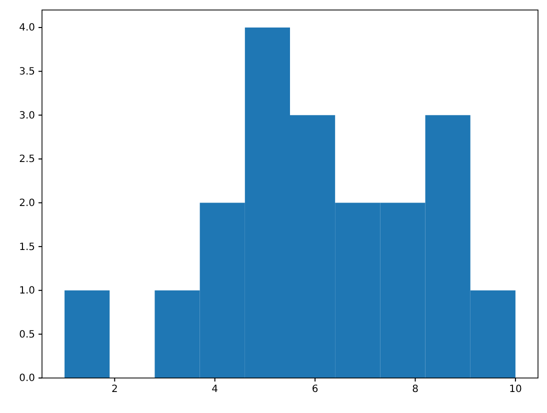 Image resolution: width=547 pixels, height=413 pixels. I want to click on y-tick-label: 4.0, so click(27, 28).